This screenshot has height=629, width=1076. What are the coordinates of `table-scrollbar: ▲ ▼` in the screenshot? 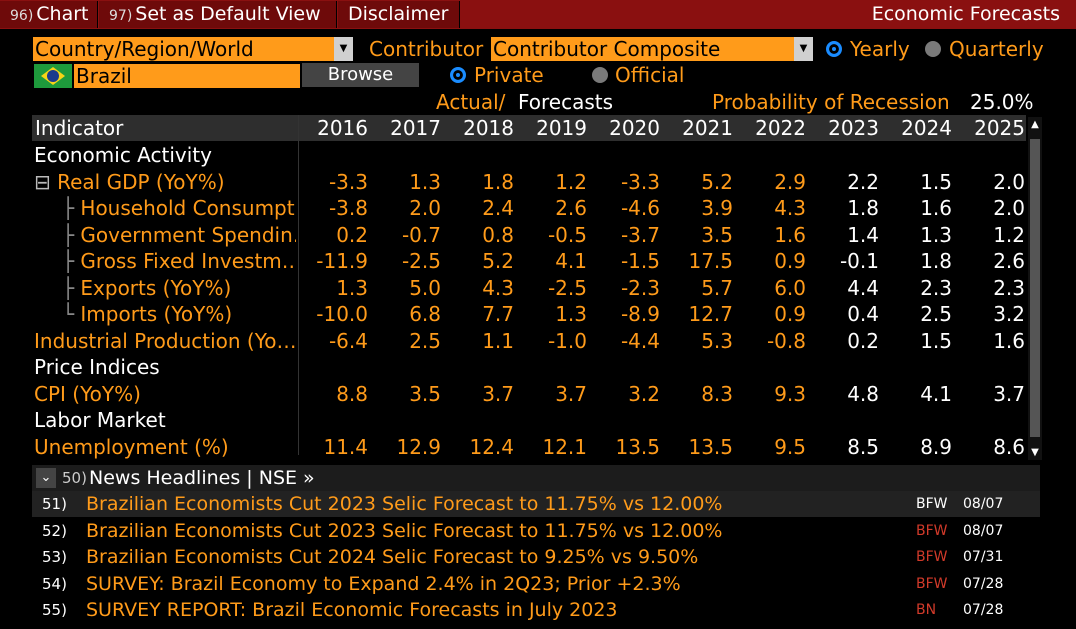 It's located at (1035, 288).